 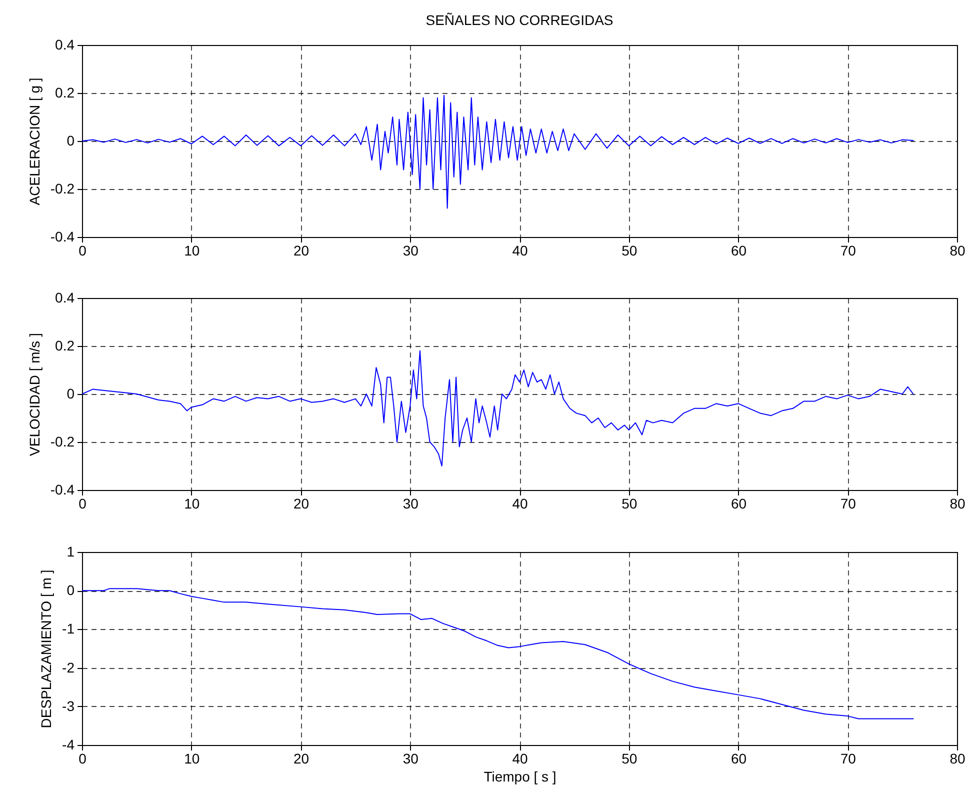 What do you see at coordinates (34, 394) in the screenshot?
I see `y-axis-title: VELOCIDAD [ m/s ]` at bounding box center [34, 394].